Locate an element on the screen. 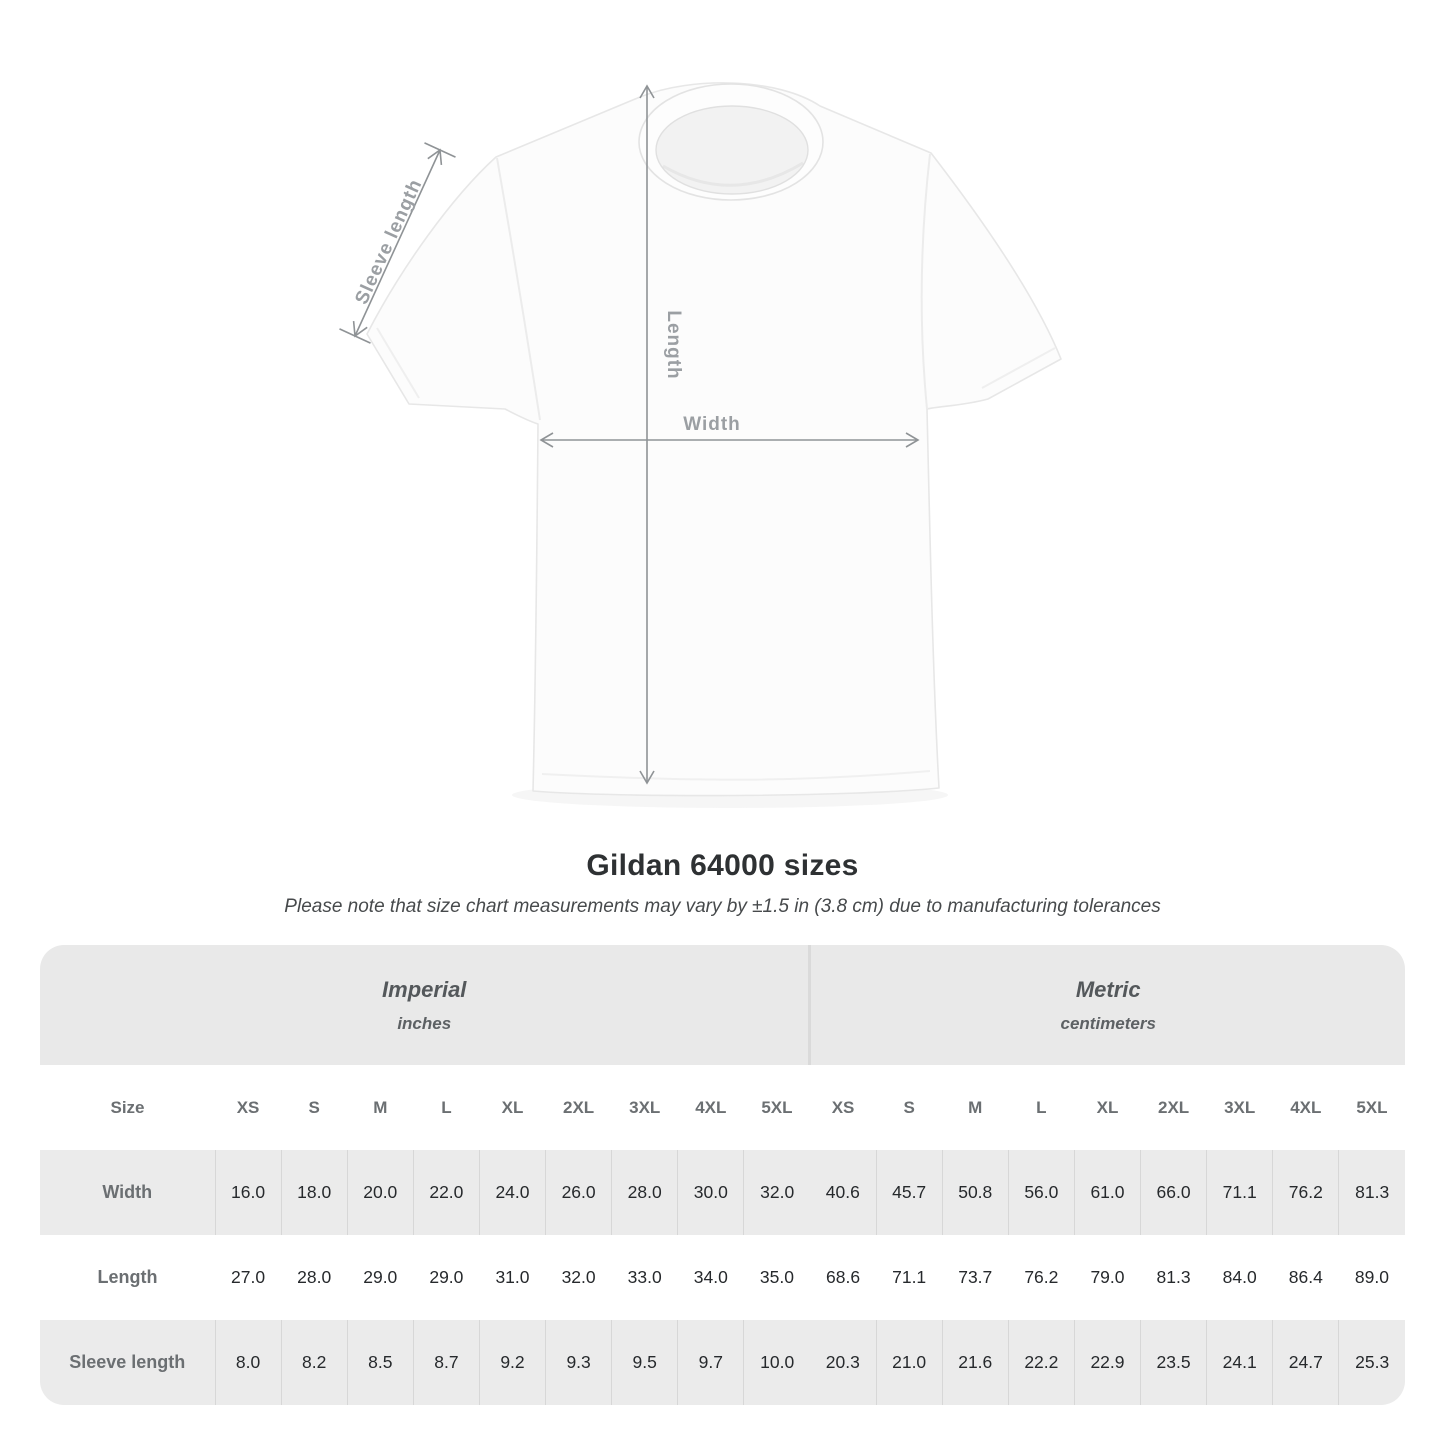  value-cell: 18.0 is located at coordinates (314, 1192).